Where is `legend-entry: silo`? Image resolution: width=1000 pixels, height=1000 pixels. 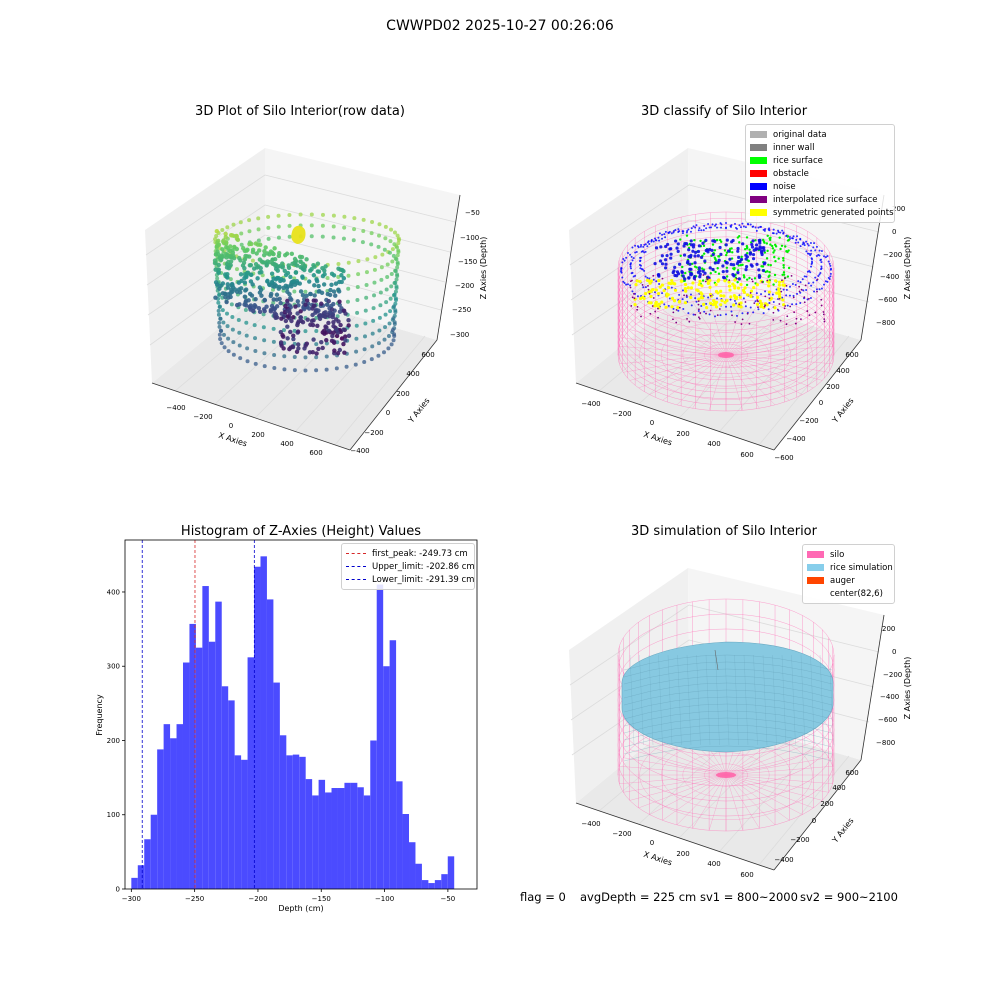
legend-entry: silo is located at coordinates (848, 554).